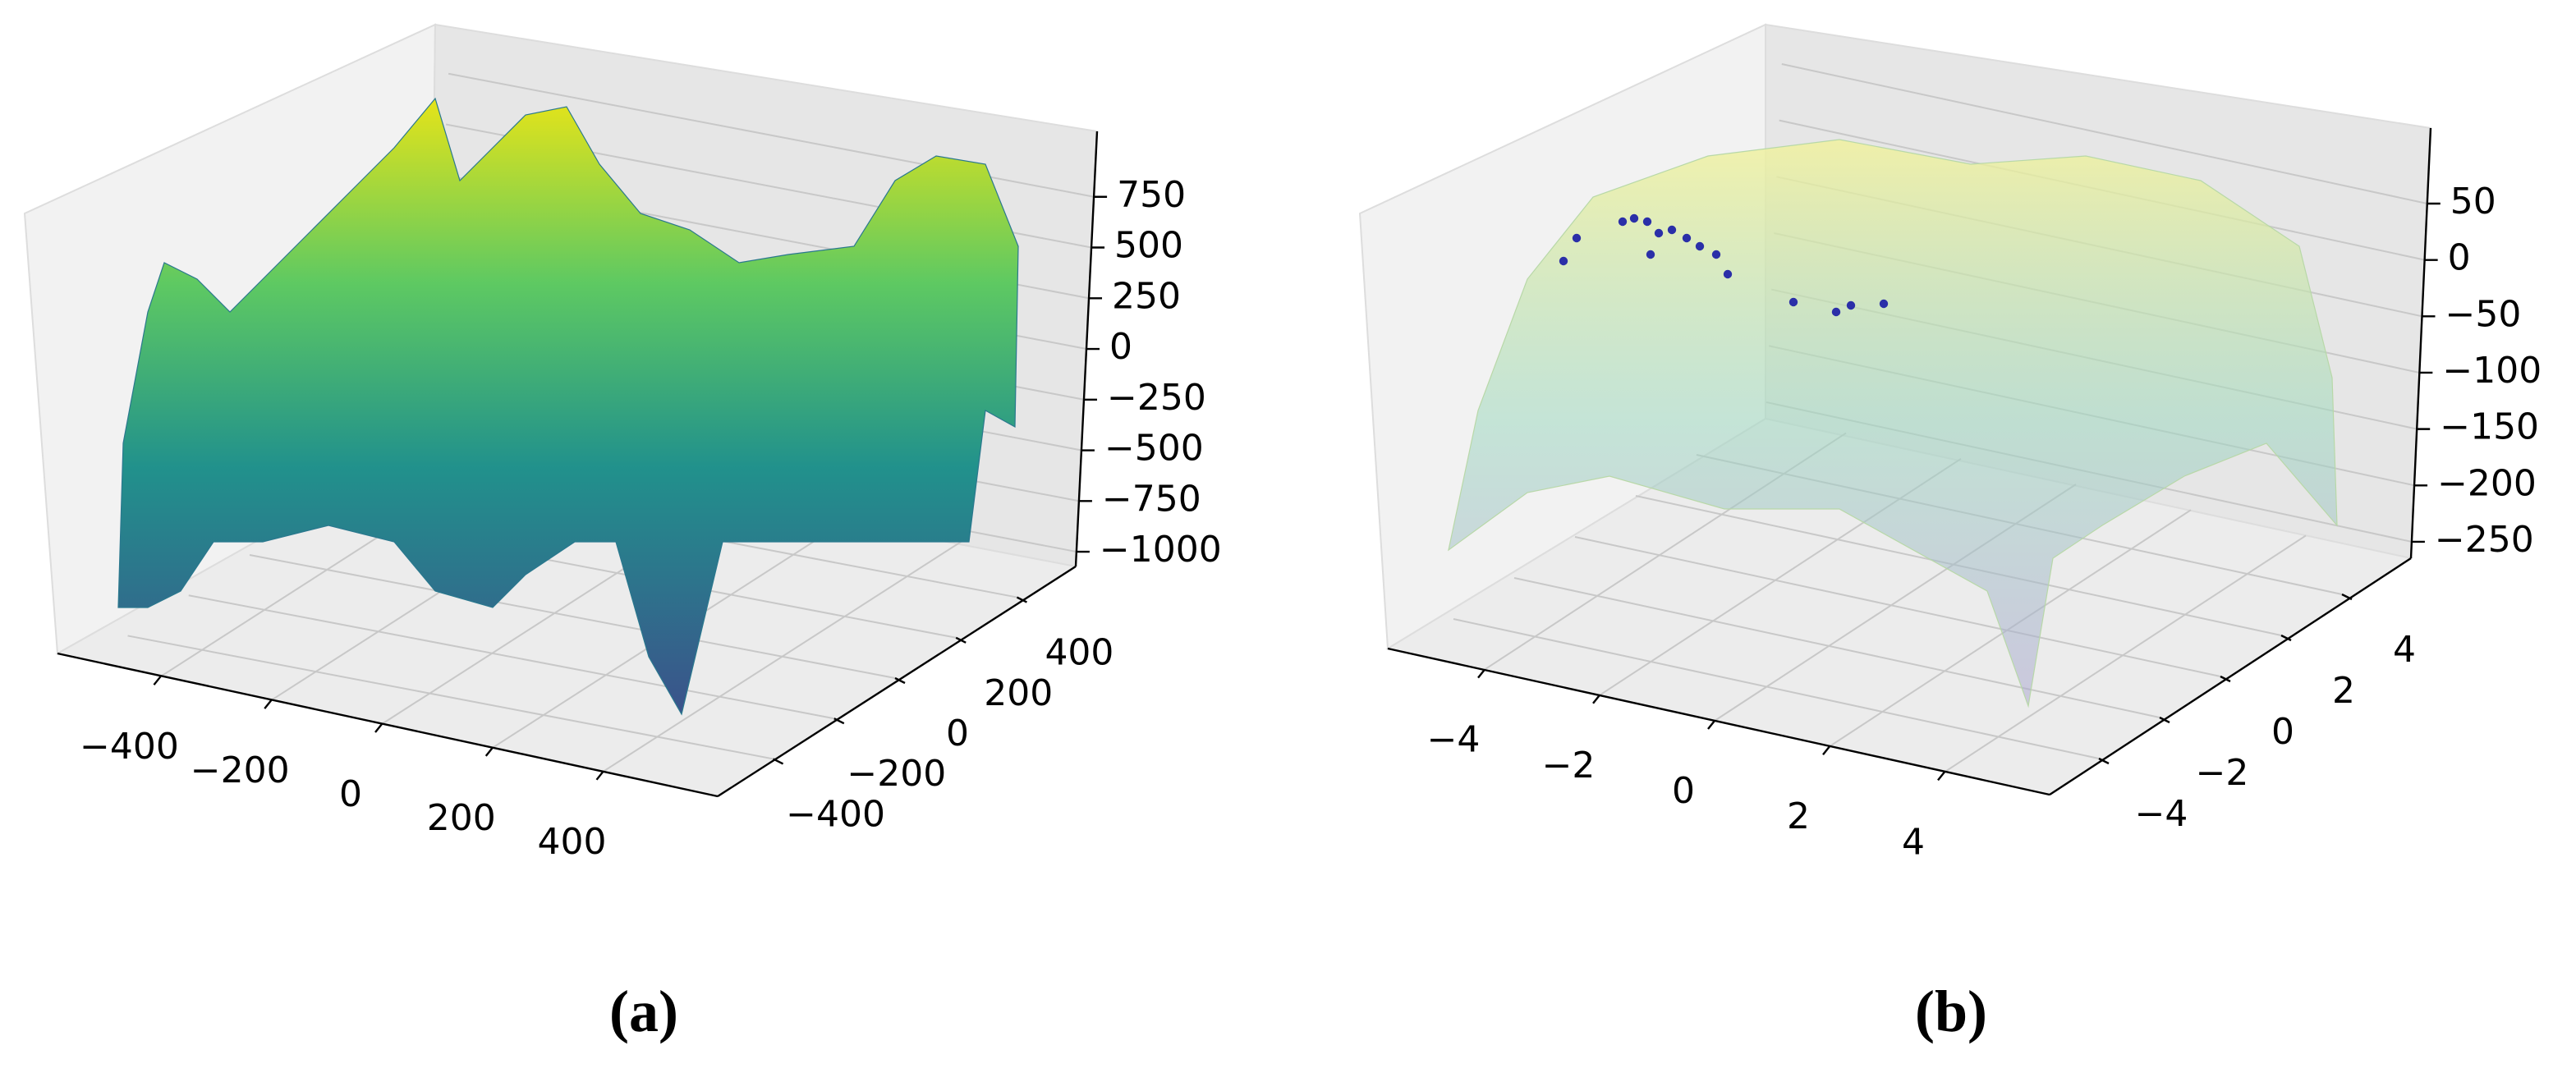 Image resolution: width=2576 pixels, height=1082 pixels. Describe the element at coordinates (1079, 653) in the screenshot. I see `y-tick-label: 400` at that location.